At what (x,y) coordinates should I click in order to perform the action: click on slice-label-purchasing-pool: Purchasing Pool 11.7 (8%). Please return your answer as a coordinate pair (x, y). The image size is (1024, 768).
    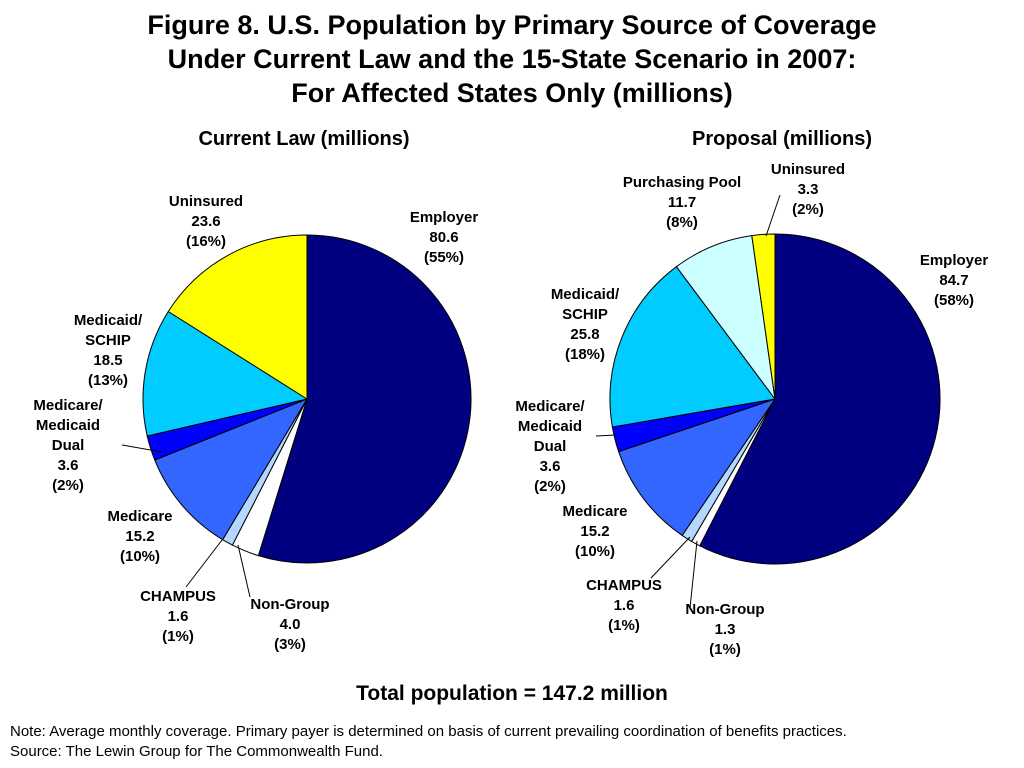
    Looking at the image, I should click on (682, 202).